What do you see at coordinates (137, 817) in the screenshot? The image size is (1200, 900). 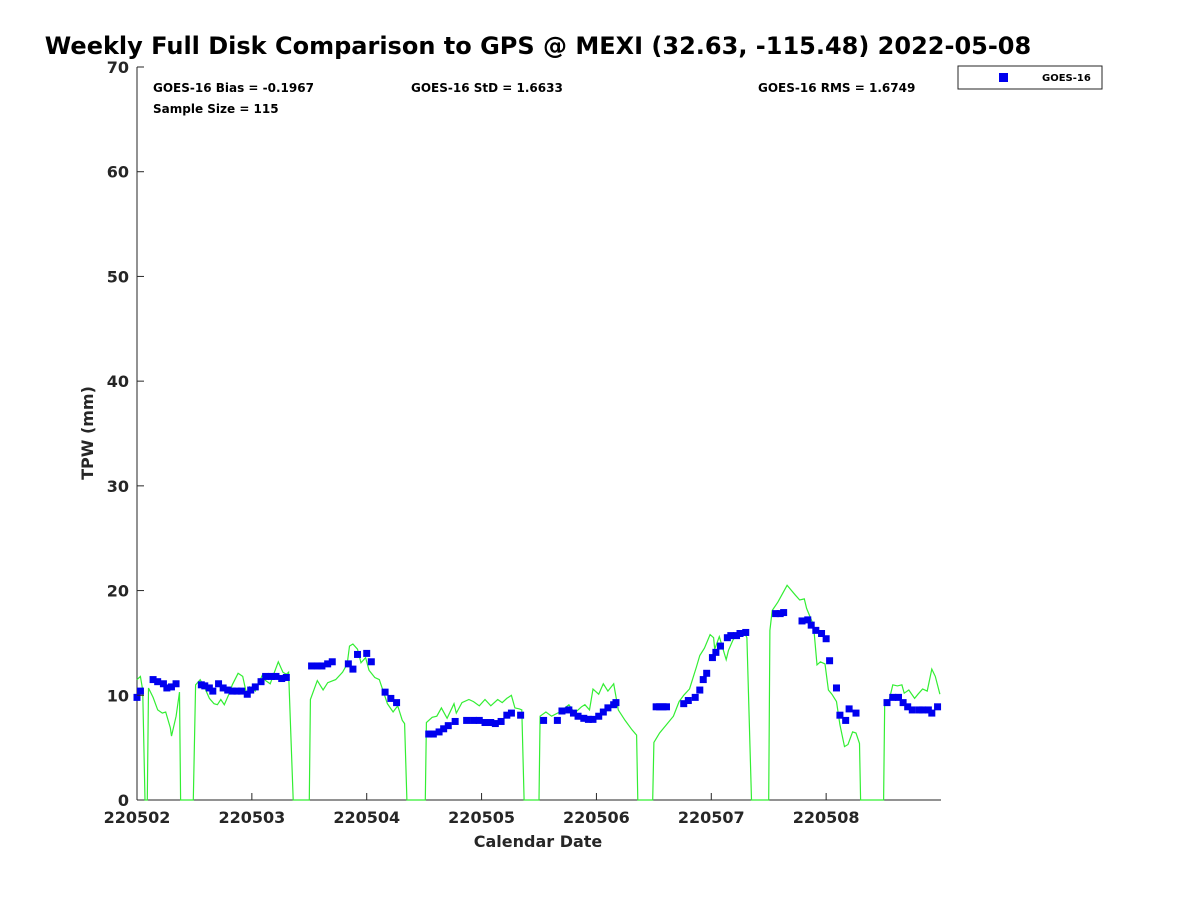 I see `x-tick-label: 220502` at bounding box center [137, 817].